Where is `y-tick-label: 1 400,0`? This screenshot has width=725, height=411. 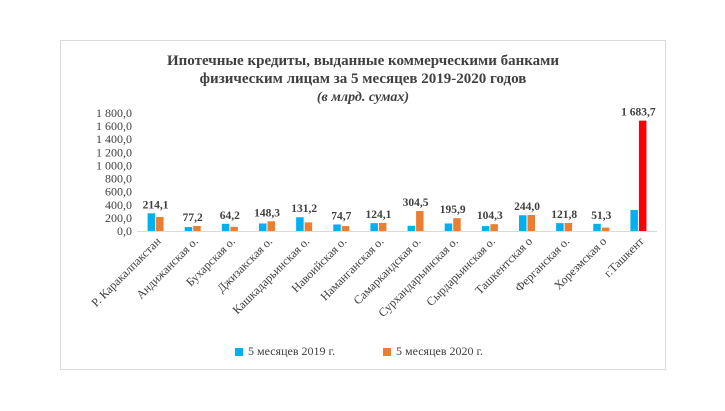
y-tick-label: 1 400,0 is located at coordinates (114, 139).